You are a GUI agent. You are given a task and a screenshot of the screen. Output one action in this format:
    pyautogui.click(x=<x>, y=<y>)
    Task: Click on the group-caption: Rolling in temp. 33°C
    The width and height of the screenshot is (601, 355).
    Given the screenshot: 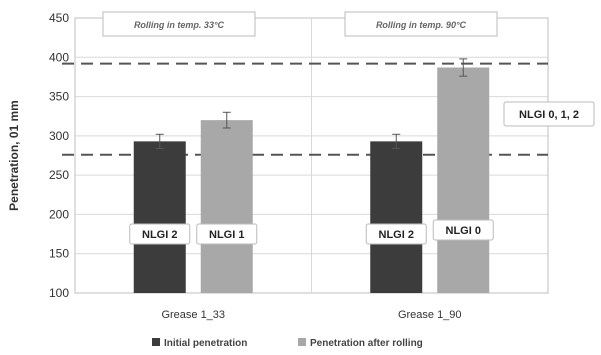 What is the action you would take?
    pyautogui.click(x=179, y=25)
    